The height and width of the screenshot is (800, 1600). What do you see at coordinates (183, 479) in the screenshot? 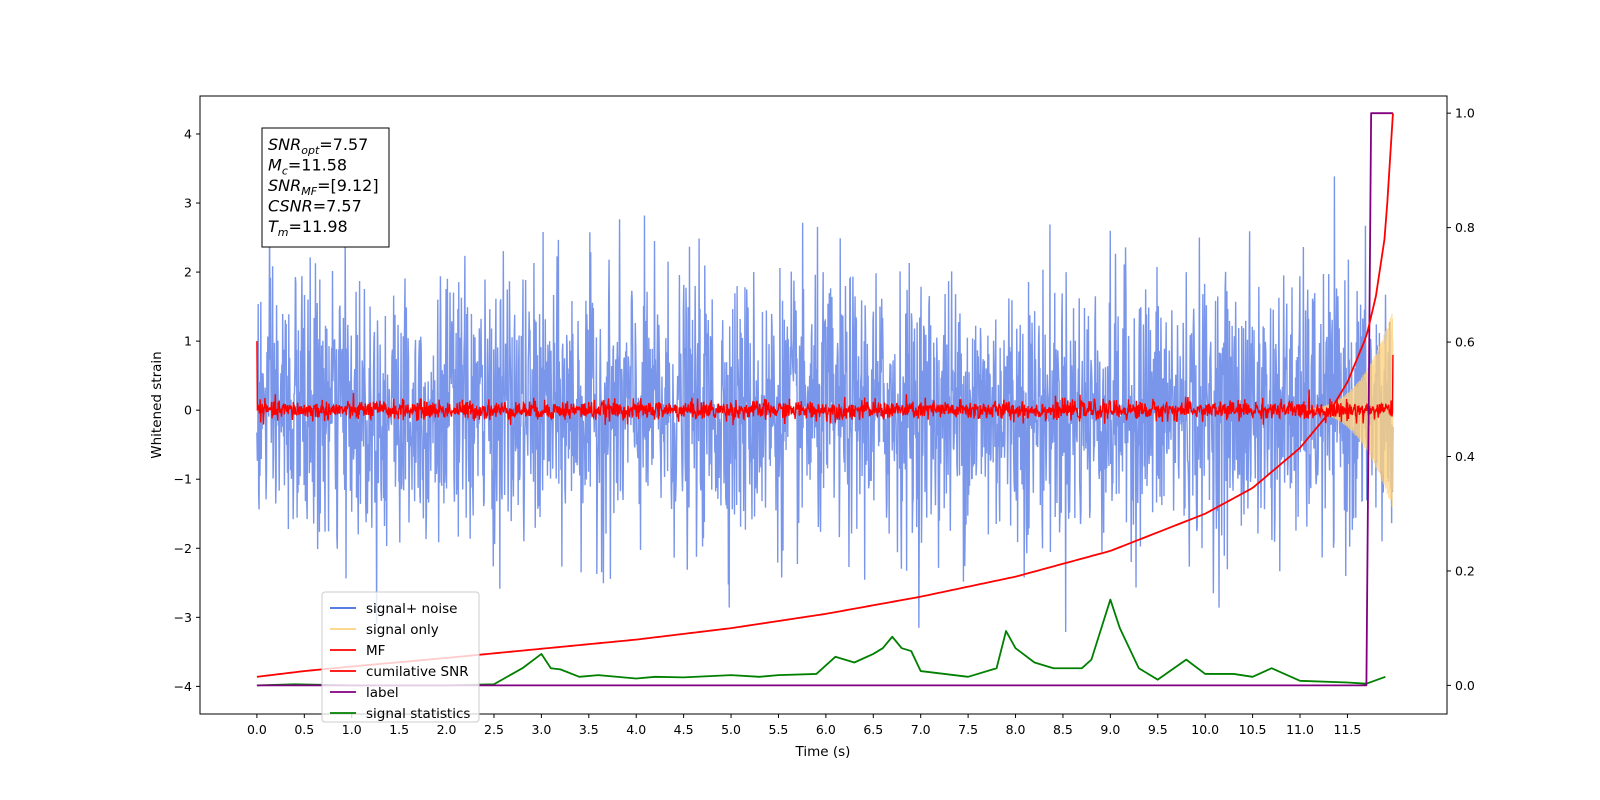
I see `y-tick-label: −1` at bounding box center [183, 479].